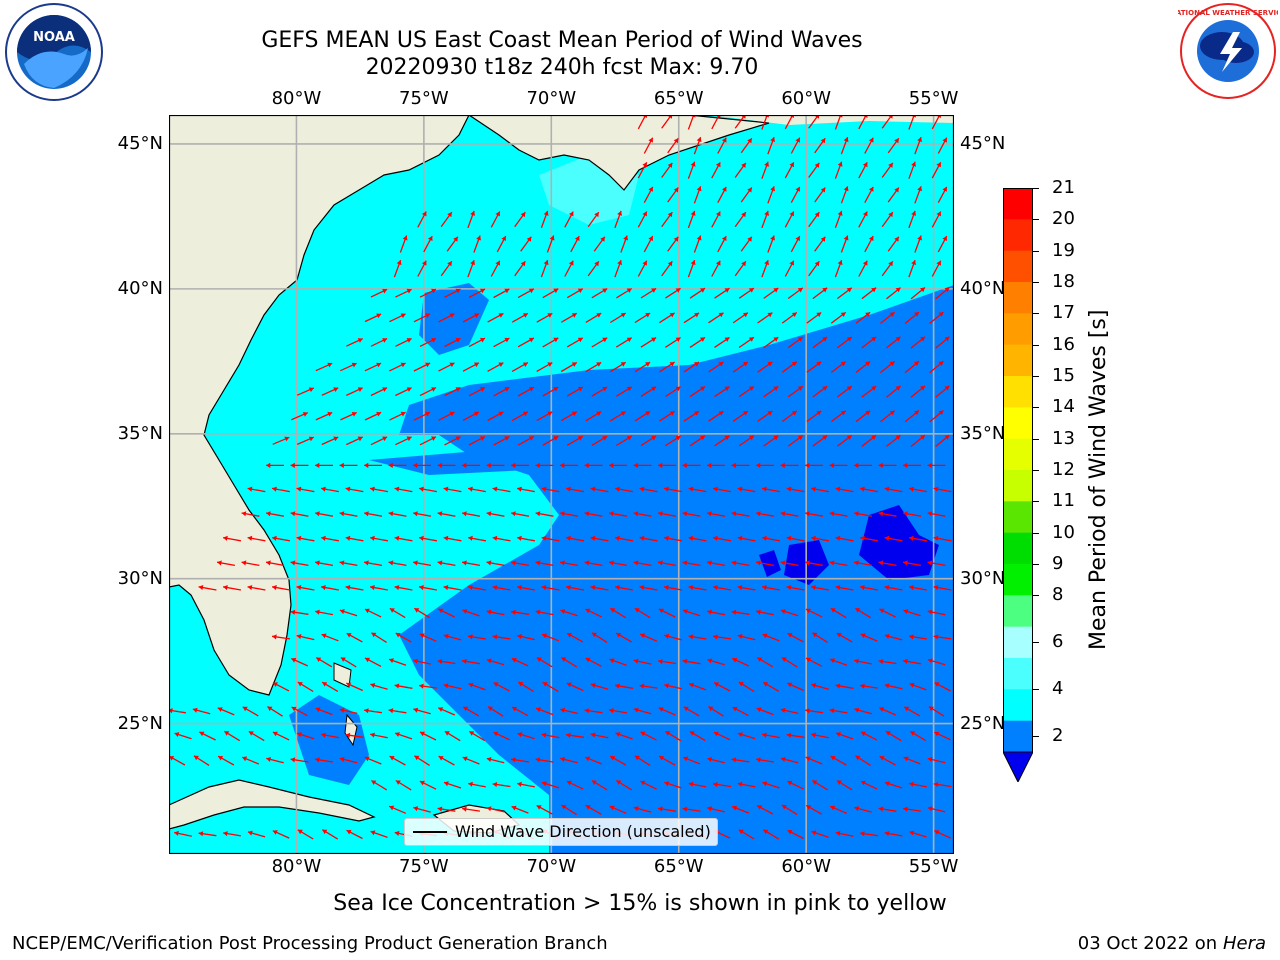 The width and height of the screenshot is (1280, 960). What do you see at coordinates (1018, 486) in the screenshot?
I see `colorbar` at bounding box center [1018, 486].